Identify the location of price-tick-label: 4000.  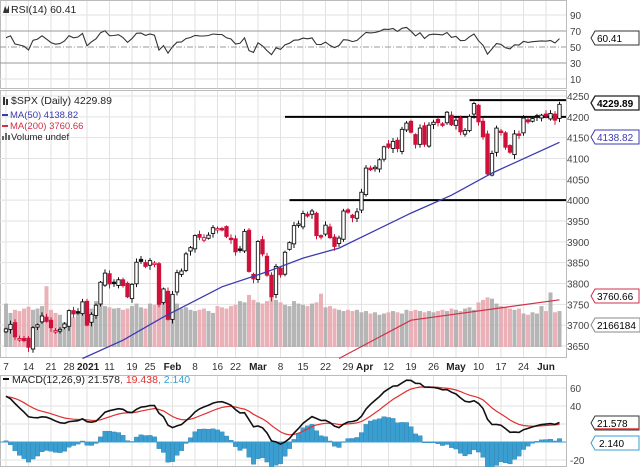
(578, 201).